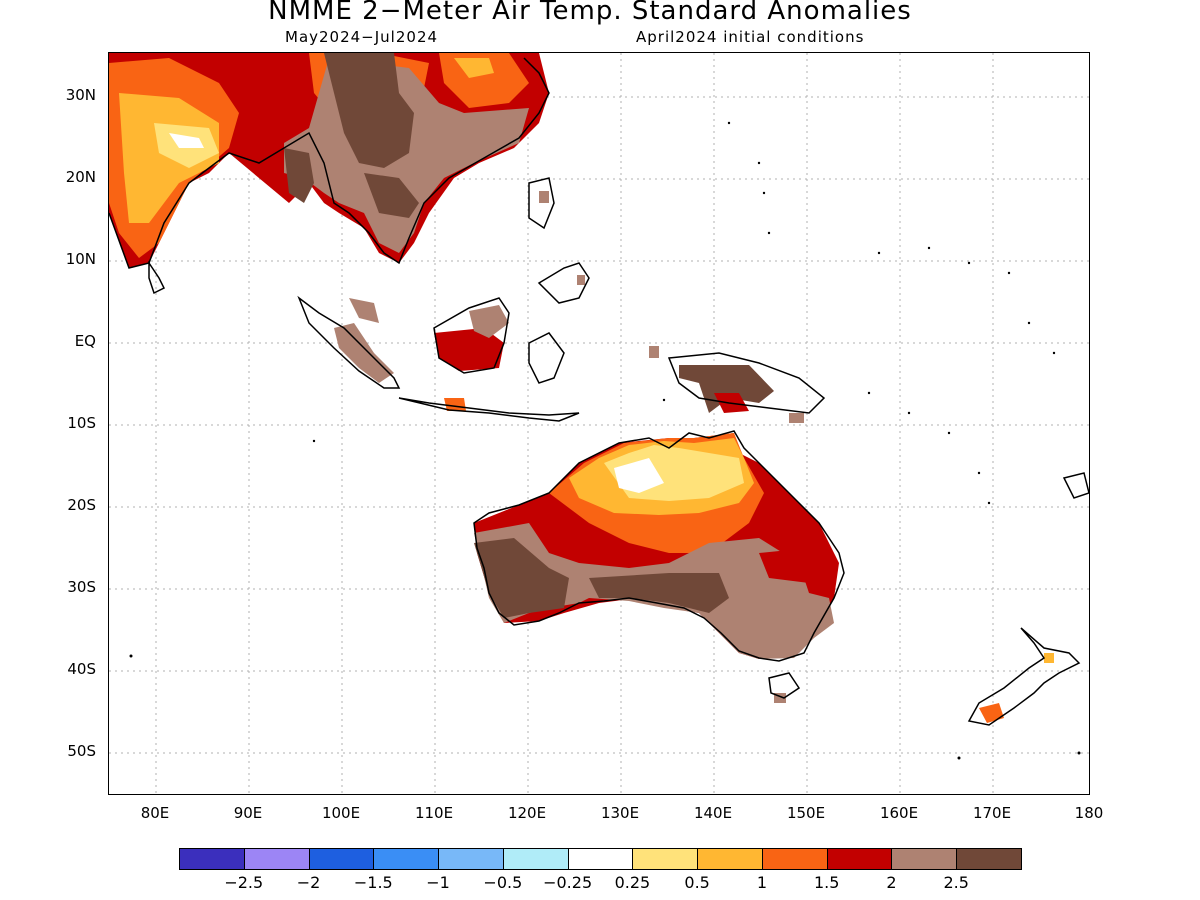 The image size is (1200, 900). Describe the element at coordinates (80, 177) in the screenshot. I see `lat-label-20n: 20N` at that location.